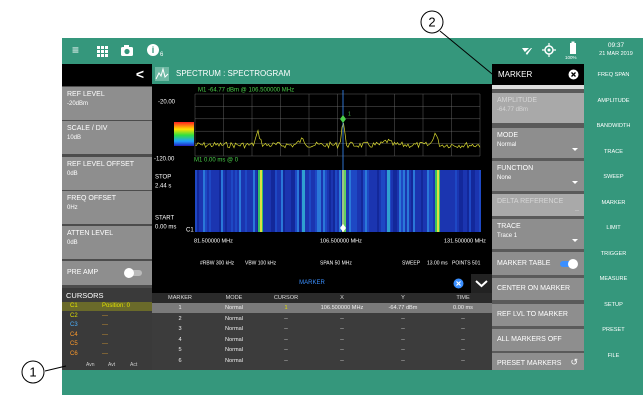  Describe the element at coordinates (107, 173) in the screenshot. I see `setting-button: REF LEVEL OFFSET 0dB` at that location.